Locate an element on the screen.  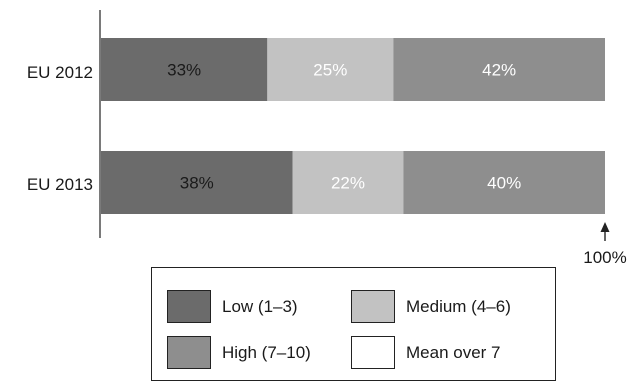
legend-item-low: Low (1–3) is located at coordinates (232, 306).